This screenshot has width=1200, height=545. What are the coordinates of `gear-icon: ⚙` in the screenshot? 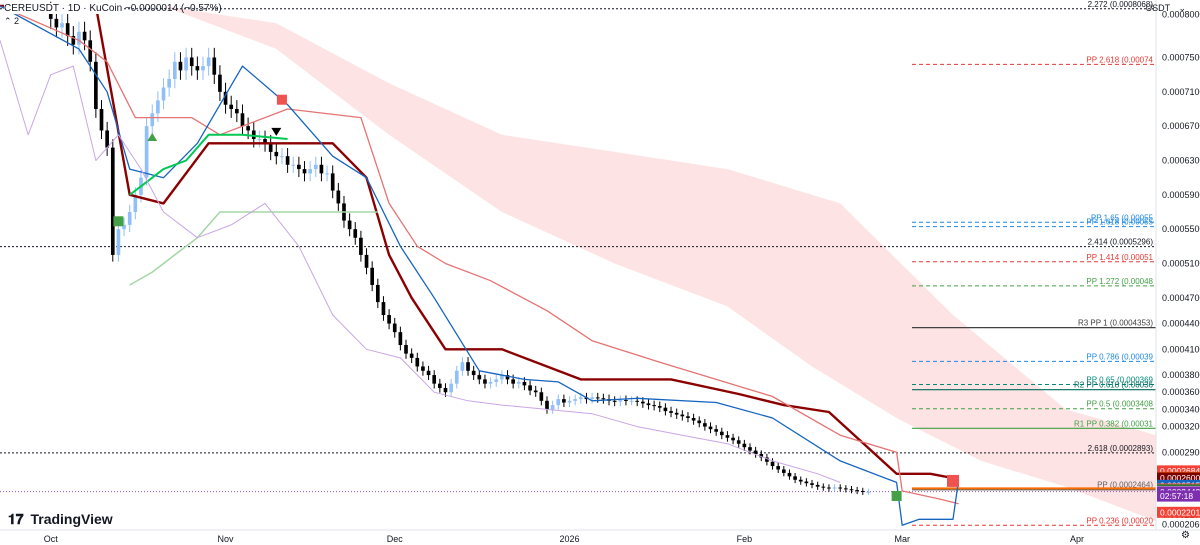 It's located at (1185, 535).